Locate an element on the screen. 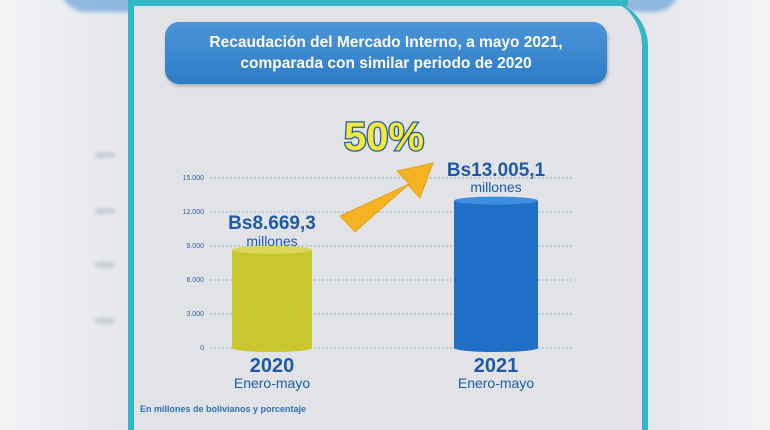 This screenshot has width=770, height=430. y-tick-label: 9.000 is located at coordinates (195, 246).